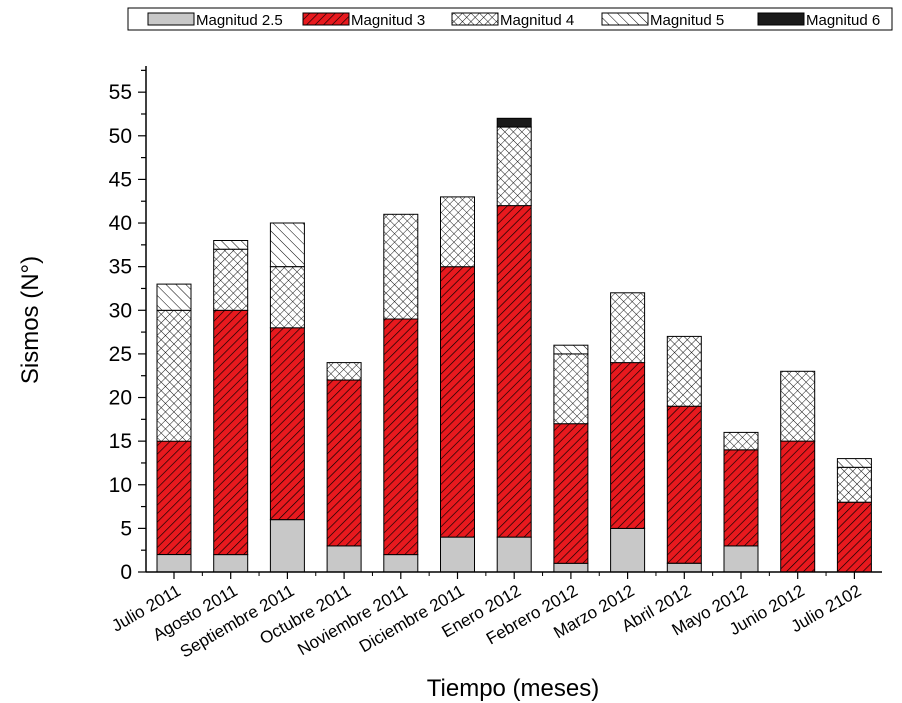  Describe the element at coordinates (231, 245) in the screenshot. I see `bar-magnitud-5-agosto-2011` at that location.